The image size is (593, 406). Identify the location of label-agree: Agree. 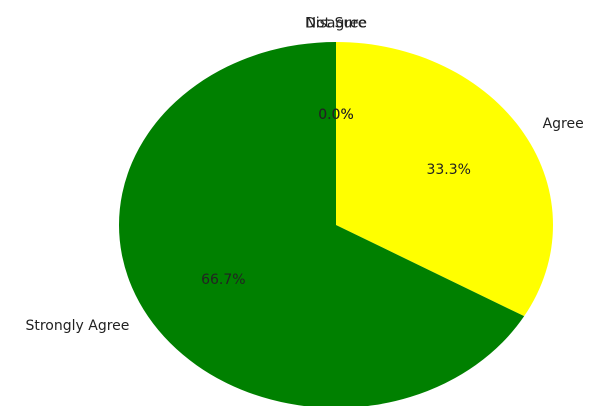
(563, 124).